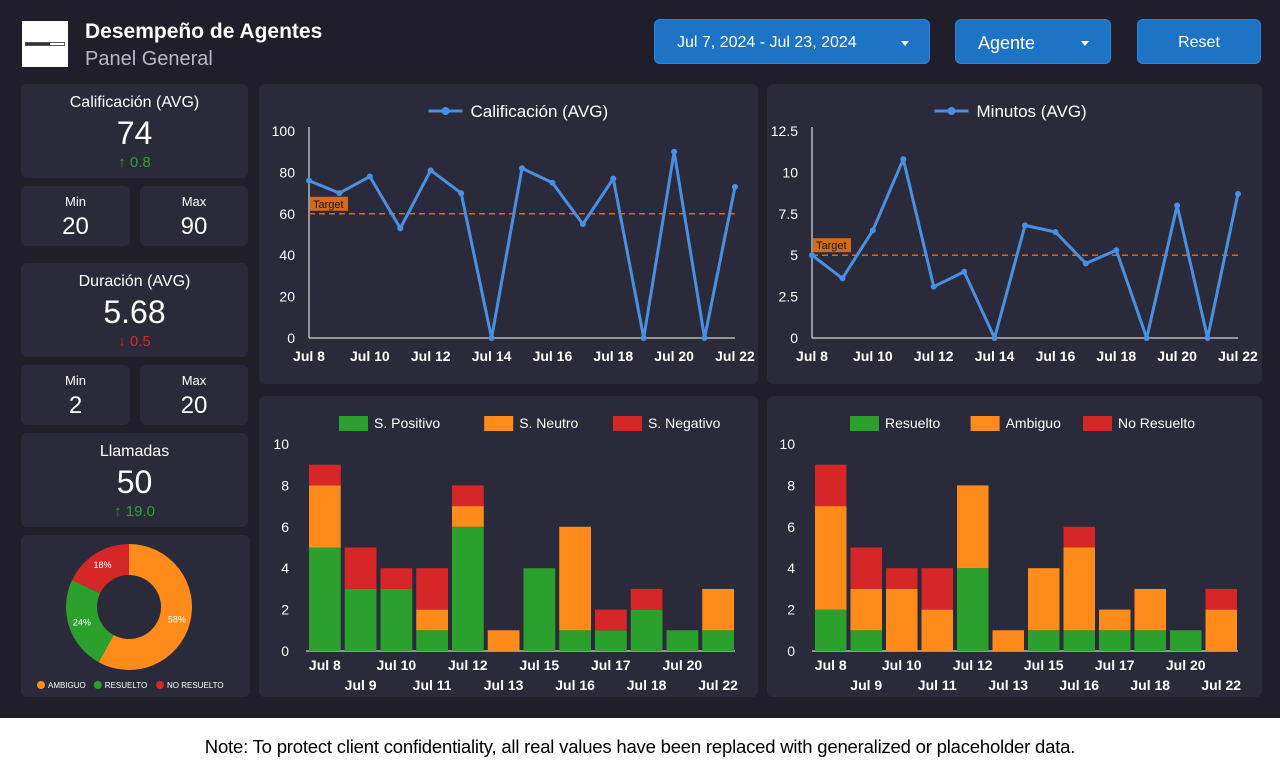 The height and width of the screenshot is (769, 1280). Describe the element at coordinates (1156, 423) in the screenshot. I see `resolution-legend-label: No Resuelto` at that location.